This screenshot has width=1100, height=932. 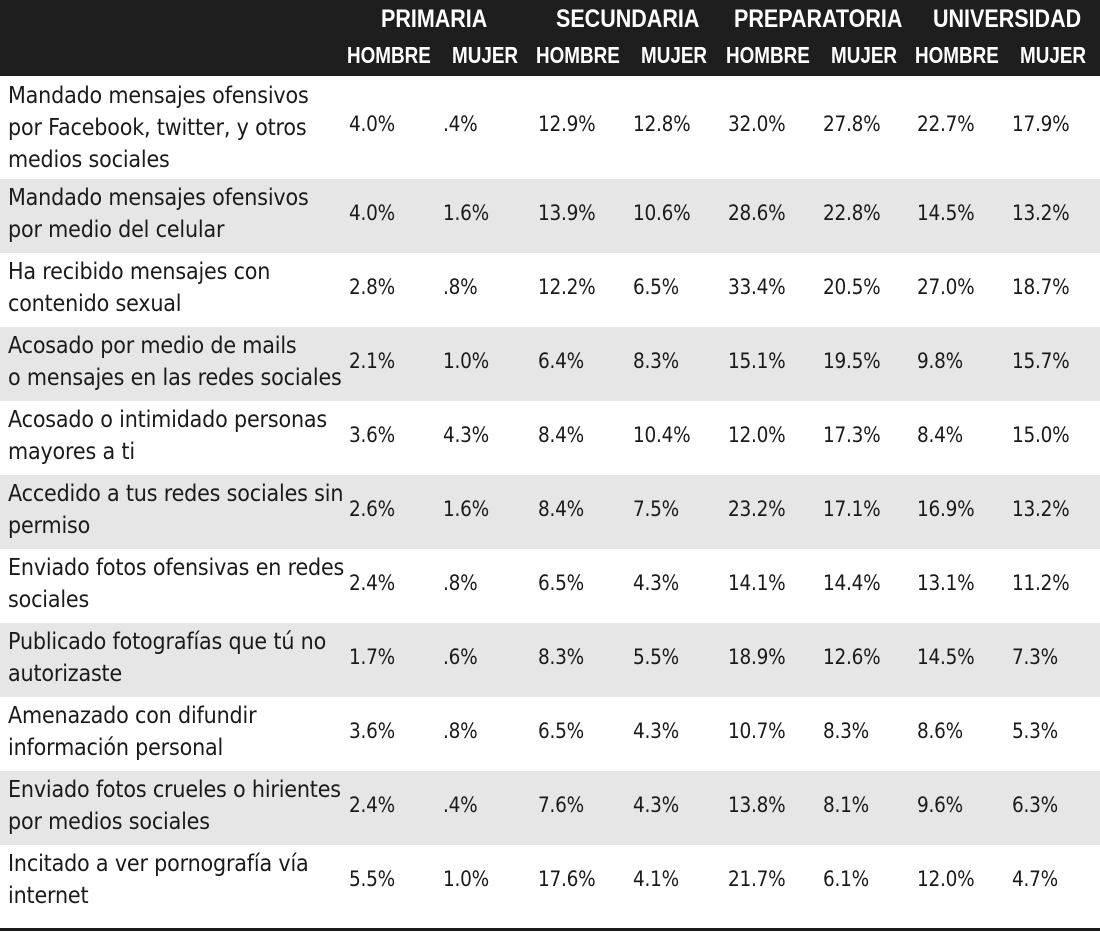 I want to click on universidad-mujer-value: 5.3%, so click(x=1035, y=731).